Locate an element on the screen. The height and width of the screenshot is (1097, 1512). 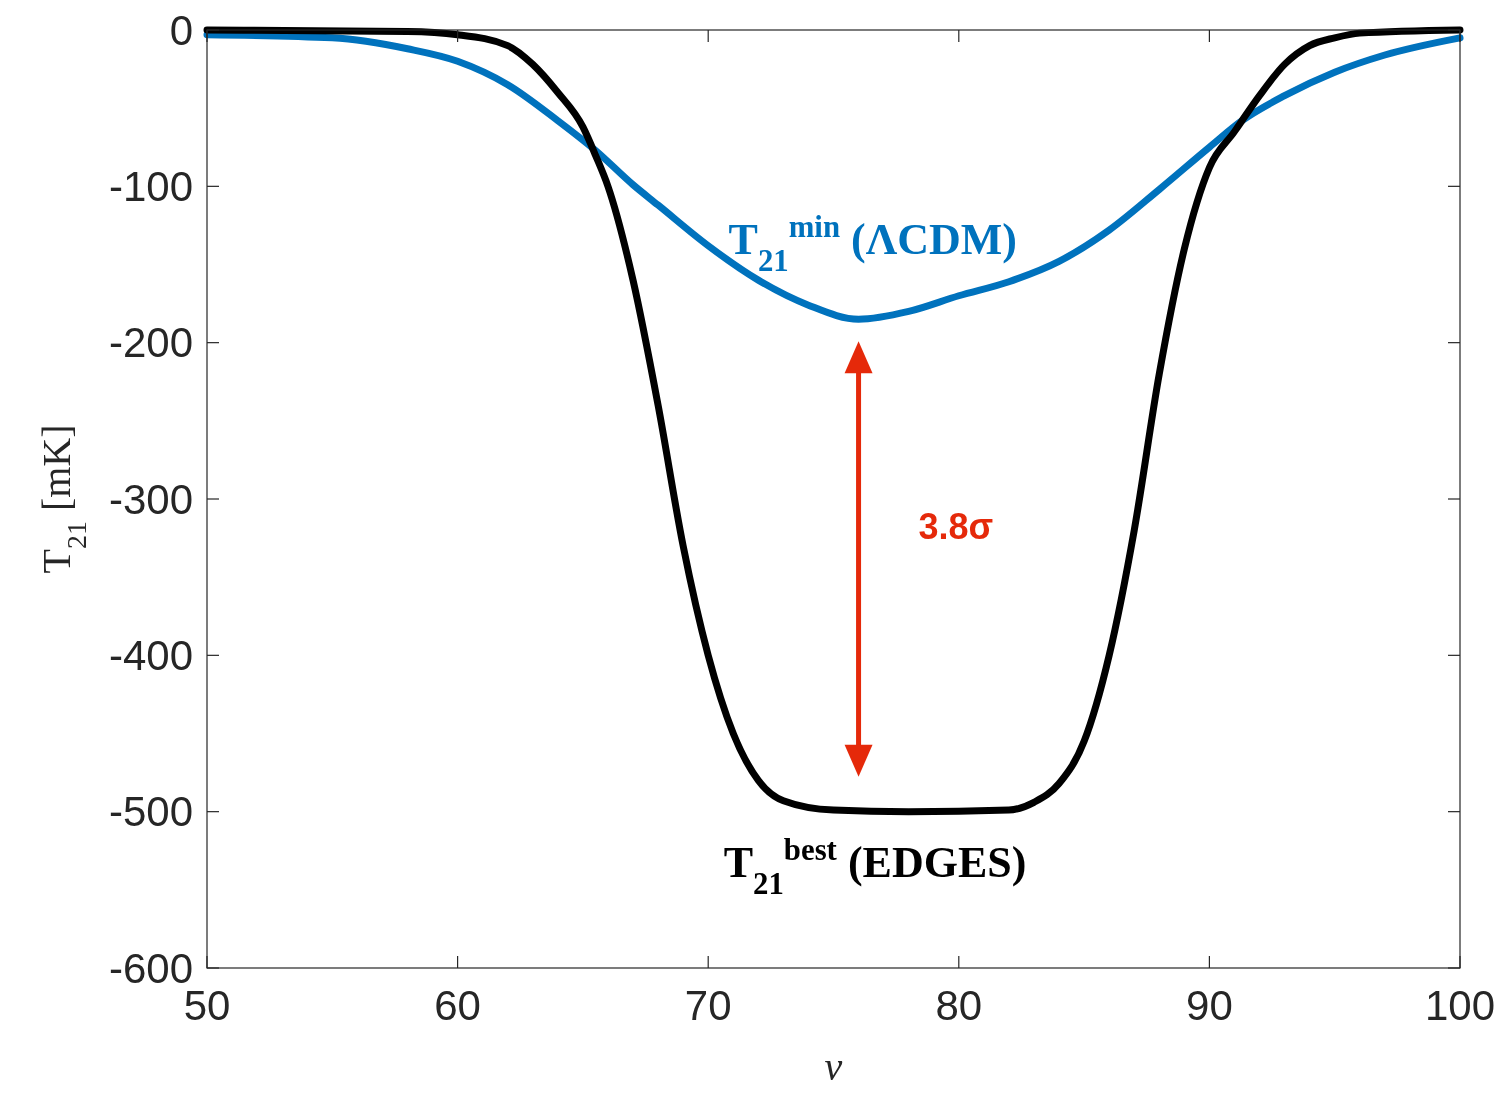
y-tick-label: 0 is located at coordinates (181, 30).